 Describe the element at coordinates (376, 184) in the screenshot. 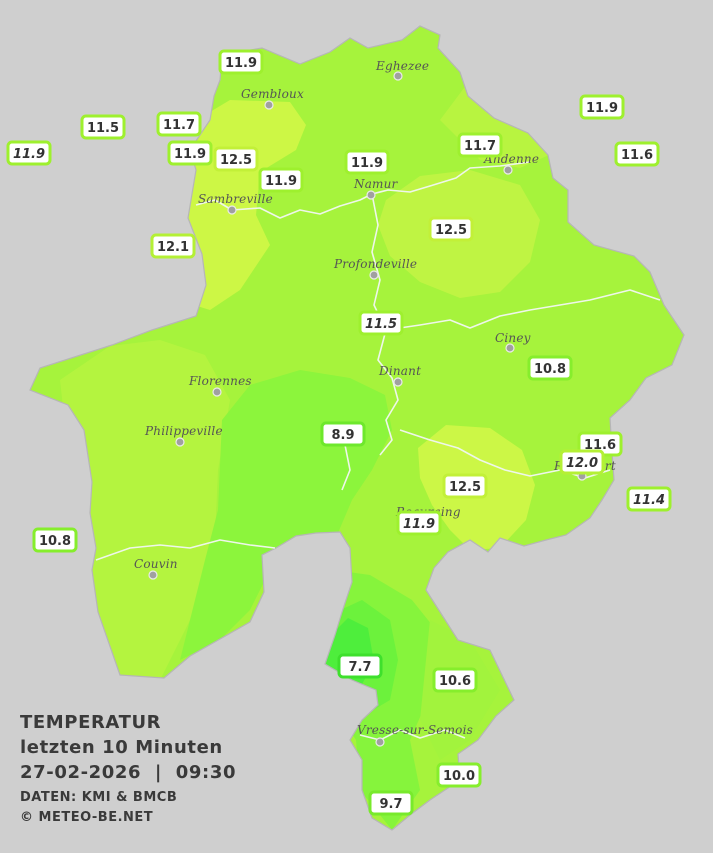

I see `city-label-namur: Namur` at that location.